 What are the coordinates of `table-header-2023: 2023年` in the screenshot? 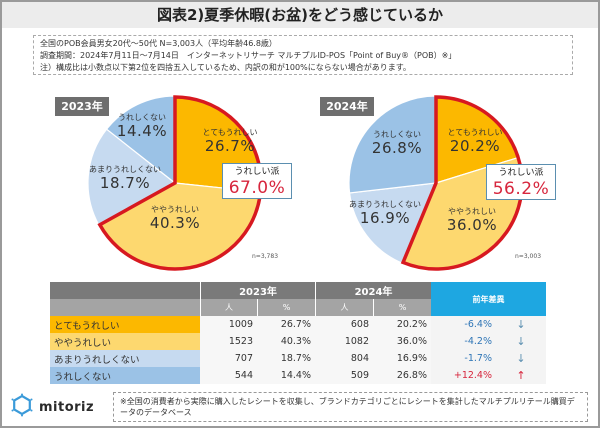 It's located at (257, 290).